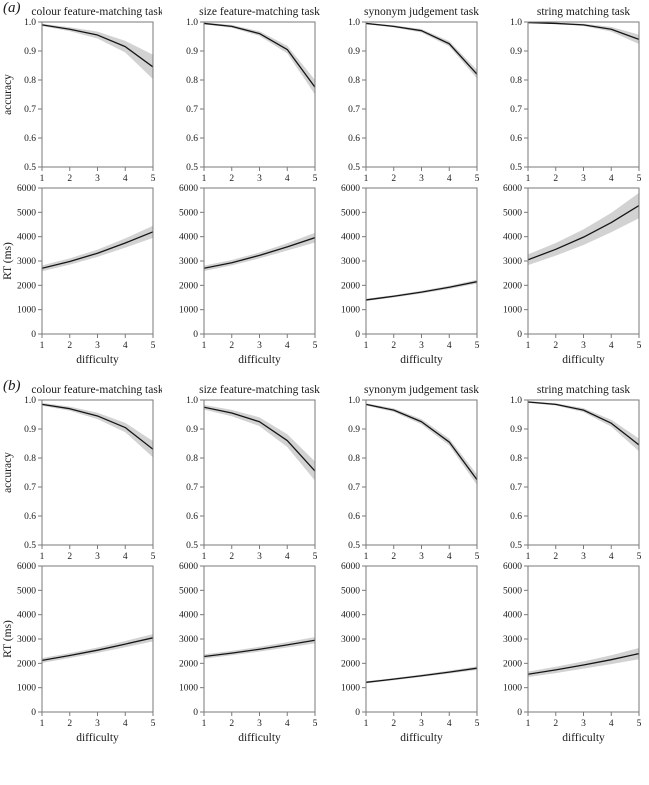  What do you see at coordinates (259, 738) in the screenshot?
I see `x-axis-label: difficulty` at bounding box center [259, 738].